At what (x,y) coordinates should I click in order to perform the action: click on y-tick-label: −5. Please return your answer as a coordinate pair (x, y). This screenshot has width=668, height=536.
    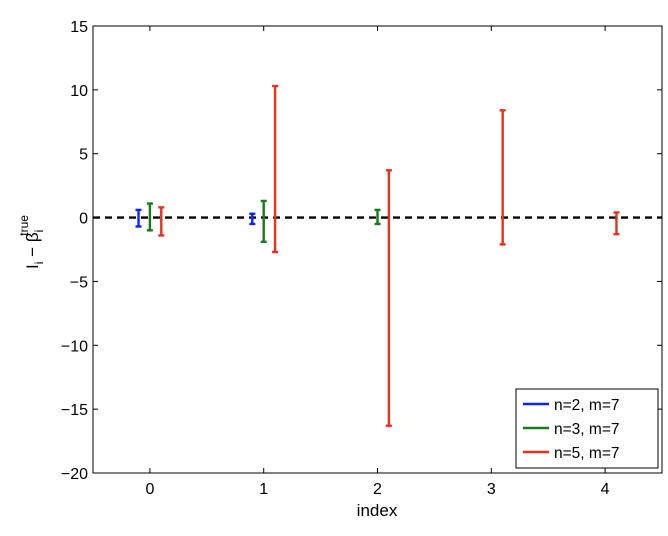
    Looking at the image, I should click on (79, 282).